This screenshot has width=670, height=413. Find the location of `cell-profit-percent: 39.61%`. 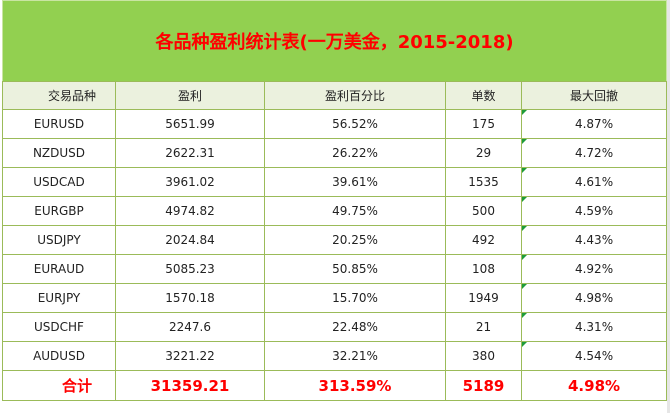

cell-profit-percent: 39.61% is located at coordinates (355, 182).